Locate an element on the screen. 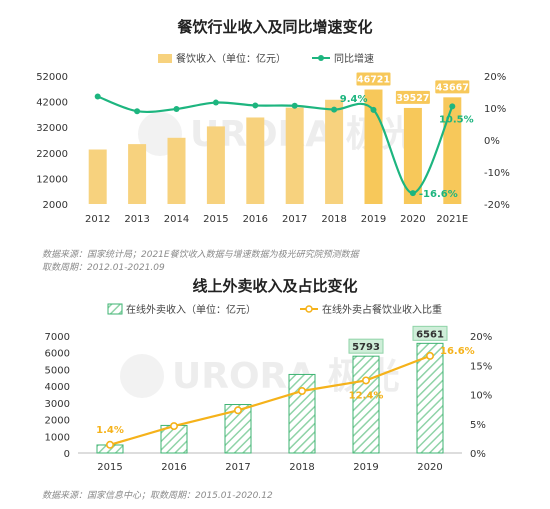  share-point-2016 is located at coordinates (174, 426).